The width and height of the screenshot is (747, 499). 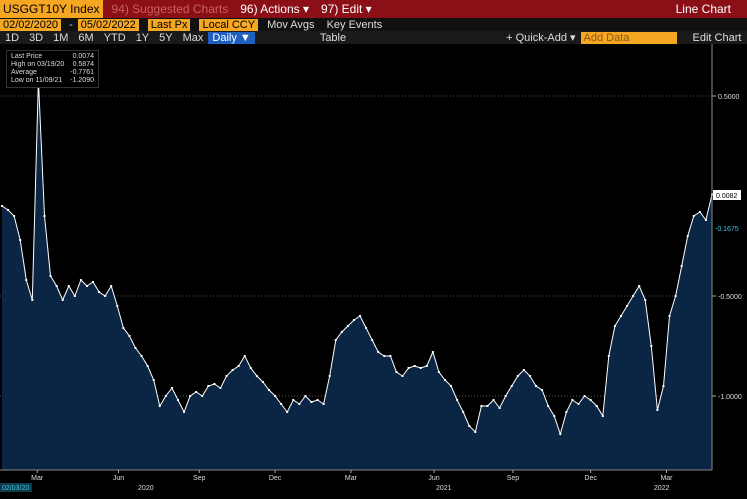 I want to click on suggested-charts: 94) Suggested Charts, so click(x=170, y=9).